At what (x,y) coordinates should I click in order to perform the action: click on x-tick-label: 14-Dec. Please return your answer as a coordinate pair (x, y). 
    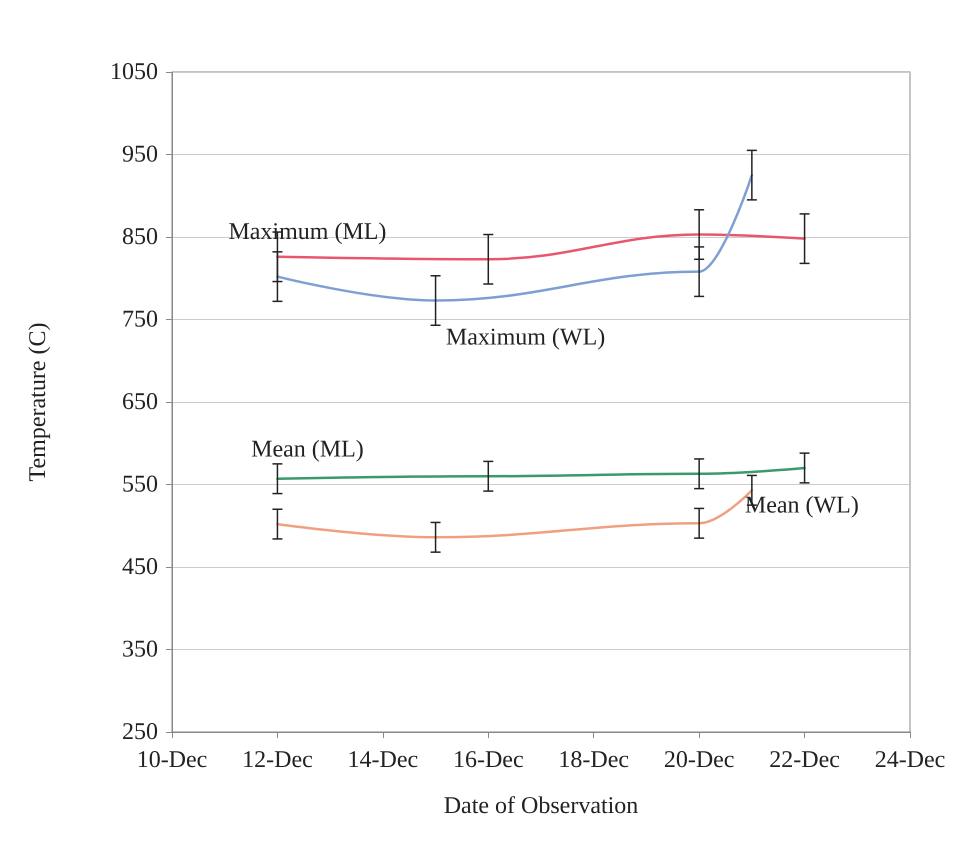
    Looking at the image, I should click on (383, 760).